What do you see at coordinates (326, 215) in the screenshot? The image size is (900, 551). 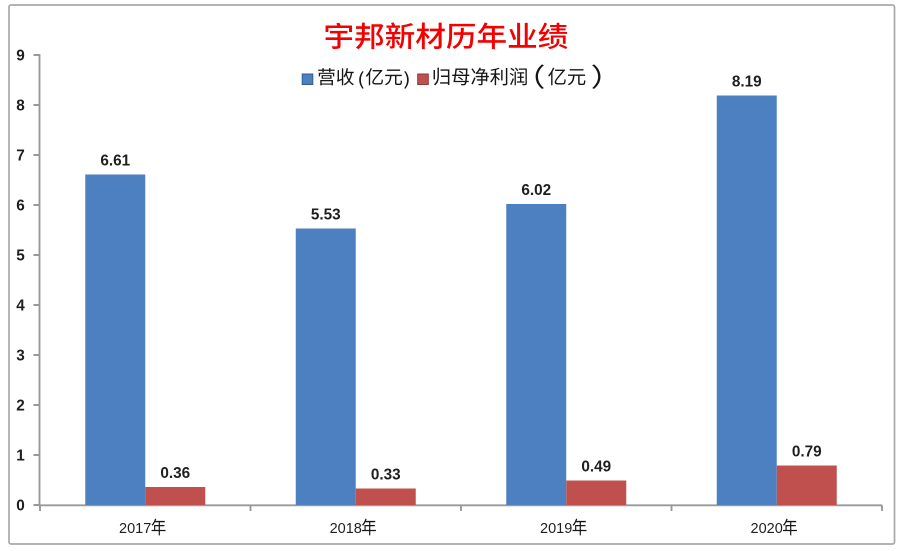 I see `svg-text: 5.53` at bounding box center [326, 215].